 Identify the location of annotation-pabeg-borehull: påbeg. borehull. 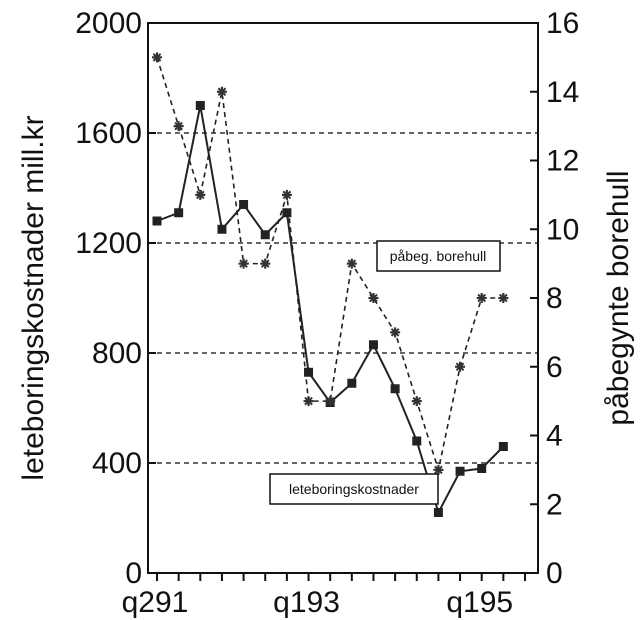
(438, 256).